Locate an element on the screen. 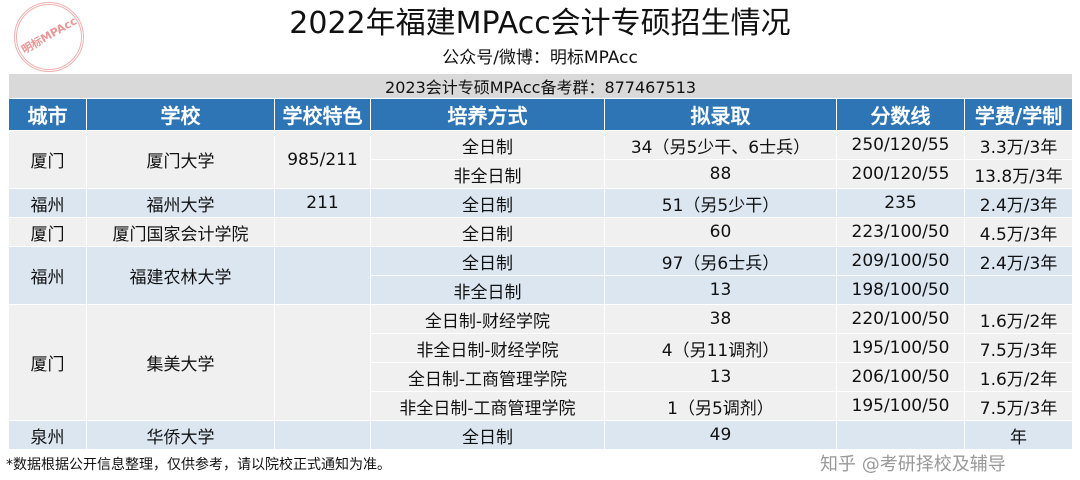 Image resolution: width=1080 pixels, height=480 pixels. admit-cell: 51（另5少干） is located at coordinates (720, 203).